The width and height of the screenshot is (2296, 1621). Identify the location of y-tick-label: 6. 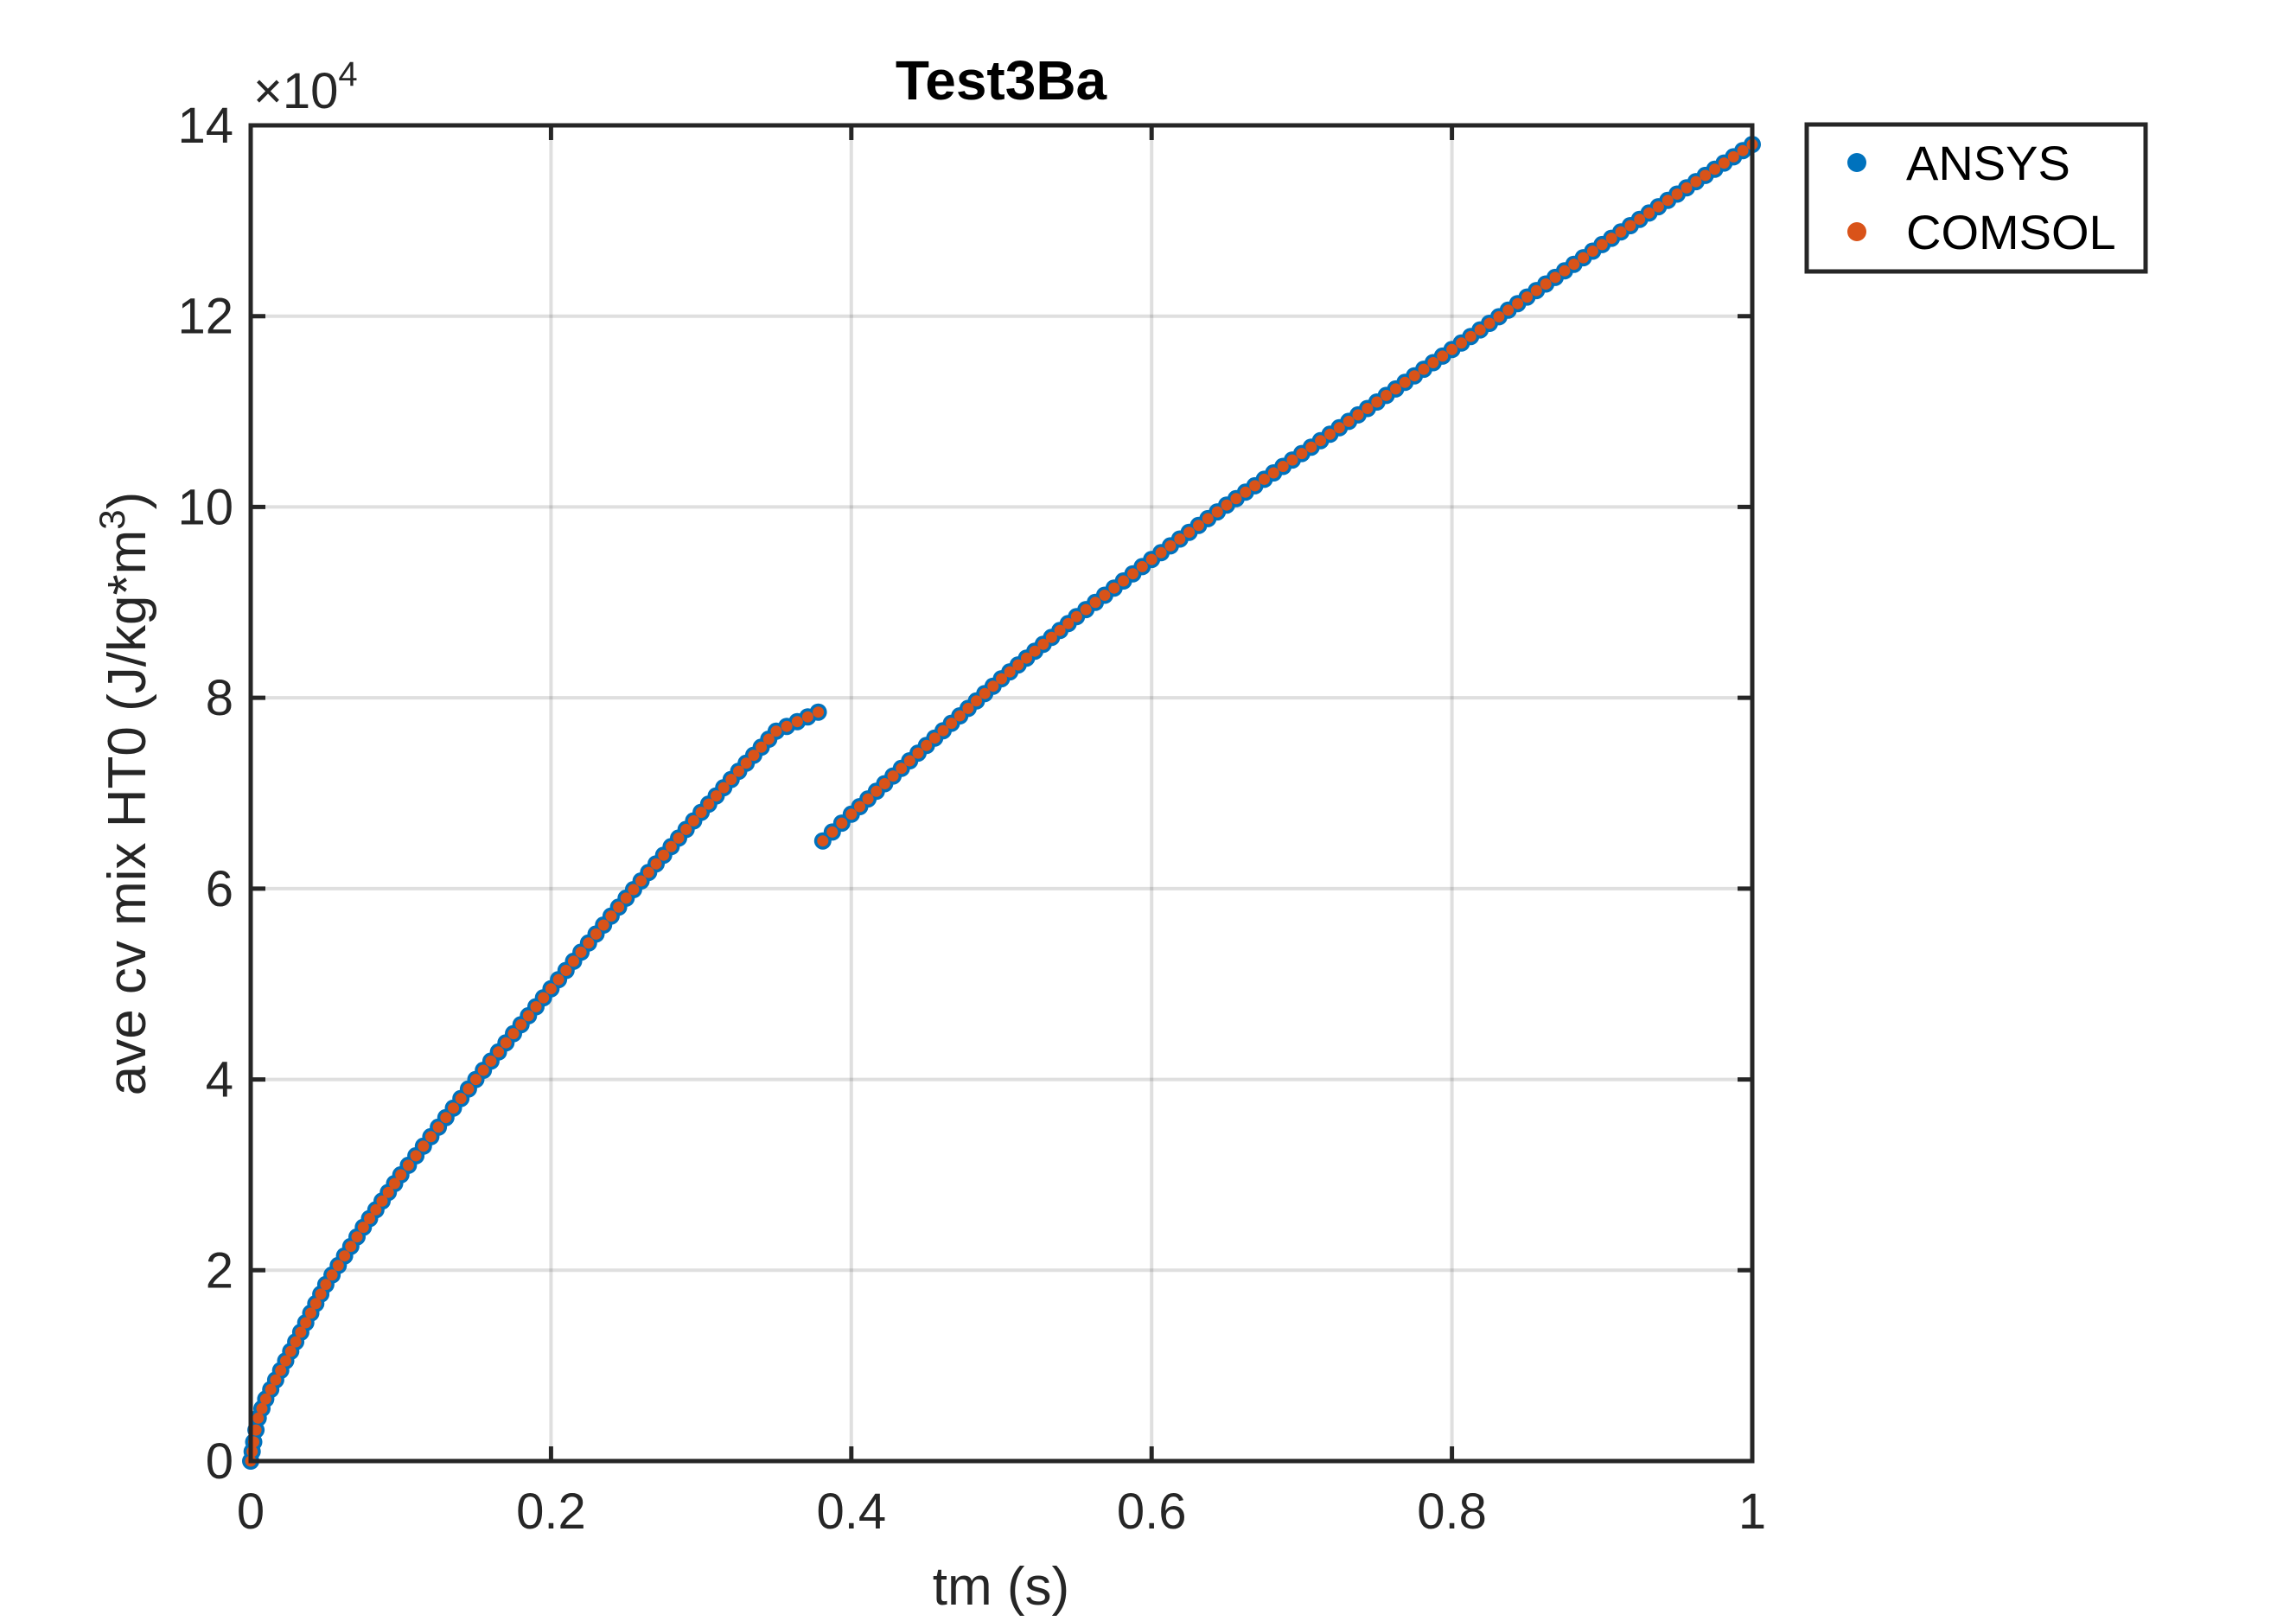
(219, 889).